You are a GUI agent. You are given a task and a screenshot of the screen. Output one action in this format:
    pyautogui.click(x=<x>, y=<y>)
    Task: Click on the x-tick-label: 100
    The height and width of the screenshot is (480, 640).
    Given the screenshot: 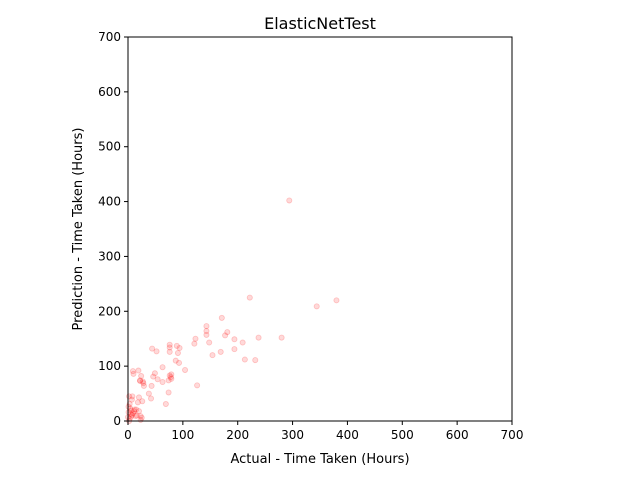 What is the action you would take?
    pyautogui.click(x=182, y=435)
    